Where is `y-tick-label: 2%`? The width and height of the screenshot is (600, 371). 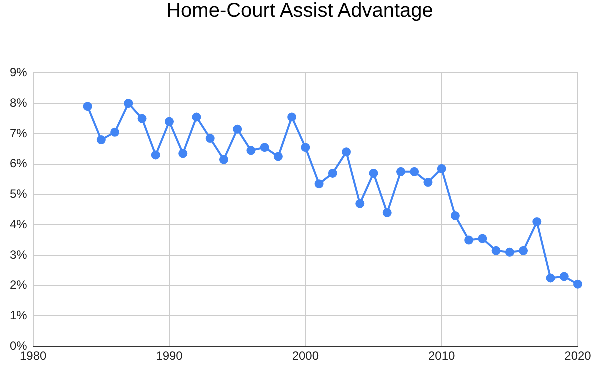 y-tick-label: 2% is located at coordinates (19, 285).